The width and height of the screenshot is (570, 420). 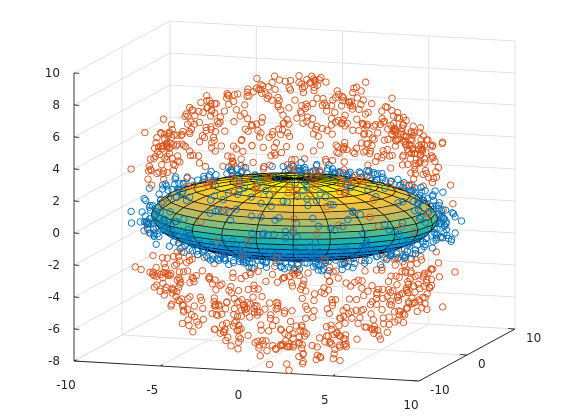 I want to click on y-tick-label: -10, so click(x=440, y=390).